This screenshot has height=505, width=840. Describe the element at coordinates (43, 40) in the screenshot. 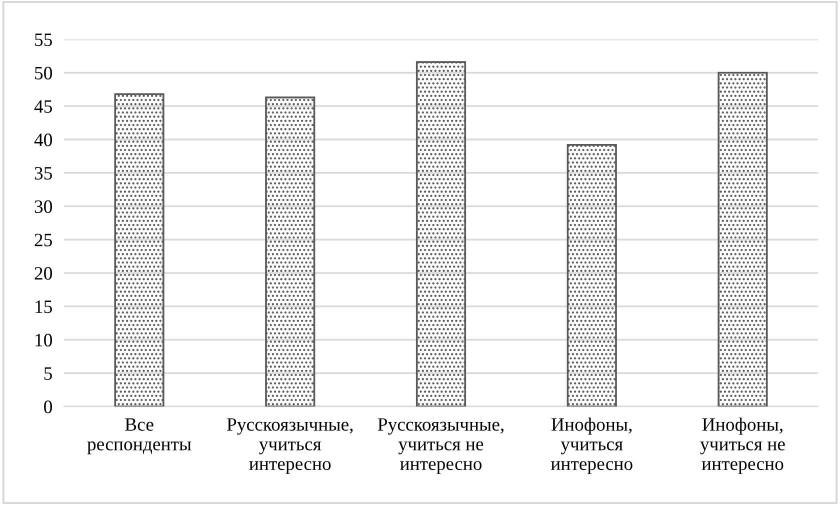

I see `y-tick-label: 55` at that location.